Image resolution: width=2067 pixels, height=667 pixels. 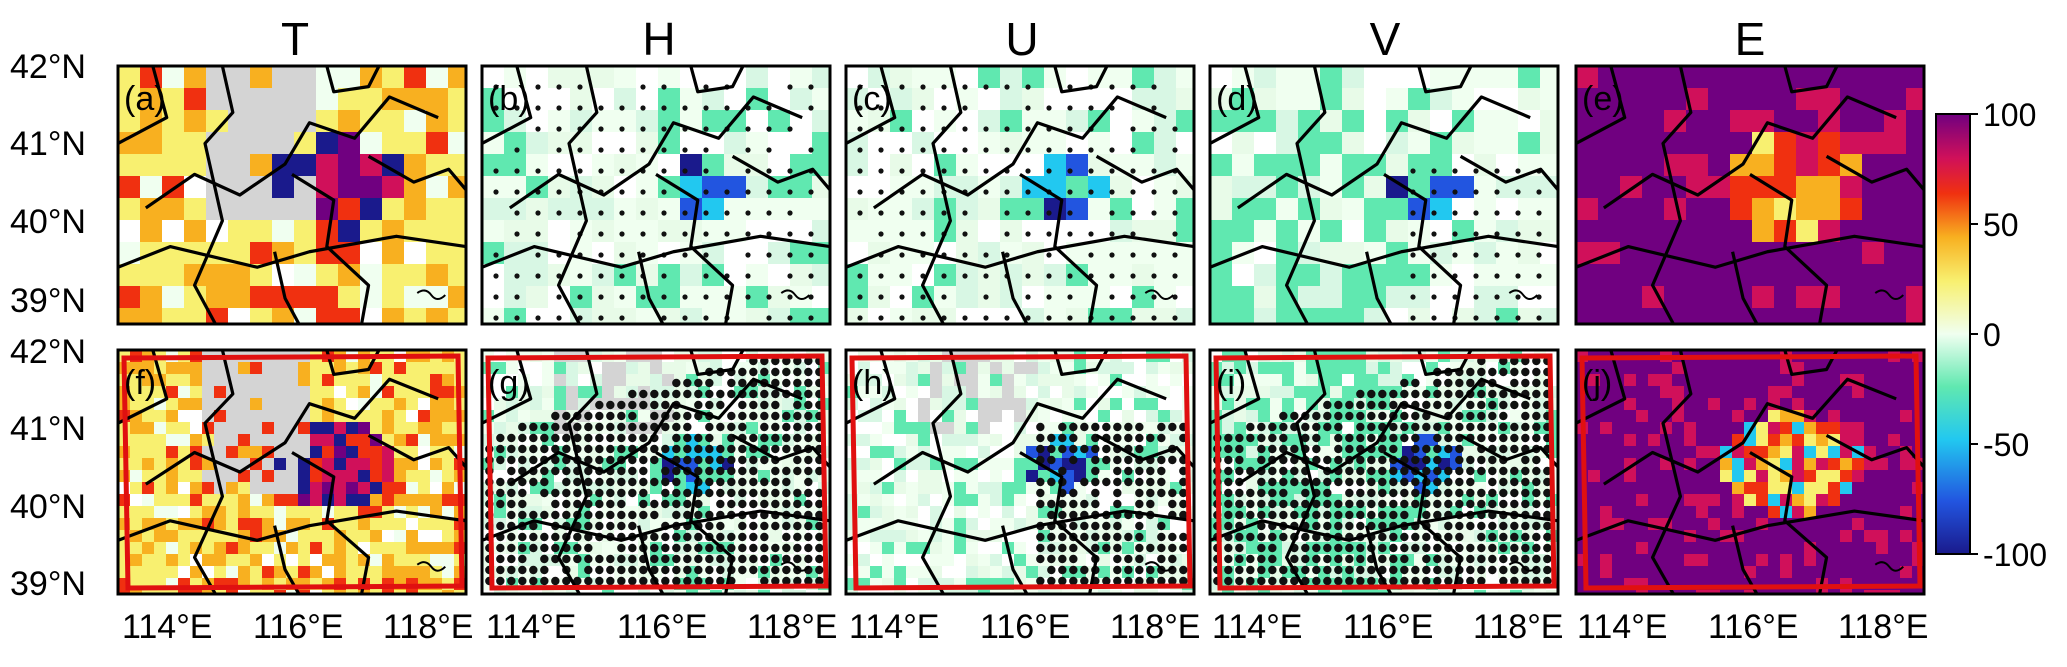 I want to click on column-title-T: T, so click(x=295, y=39).